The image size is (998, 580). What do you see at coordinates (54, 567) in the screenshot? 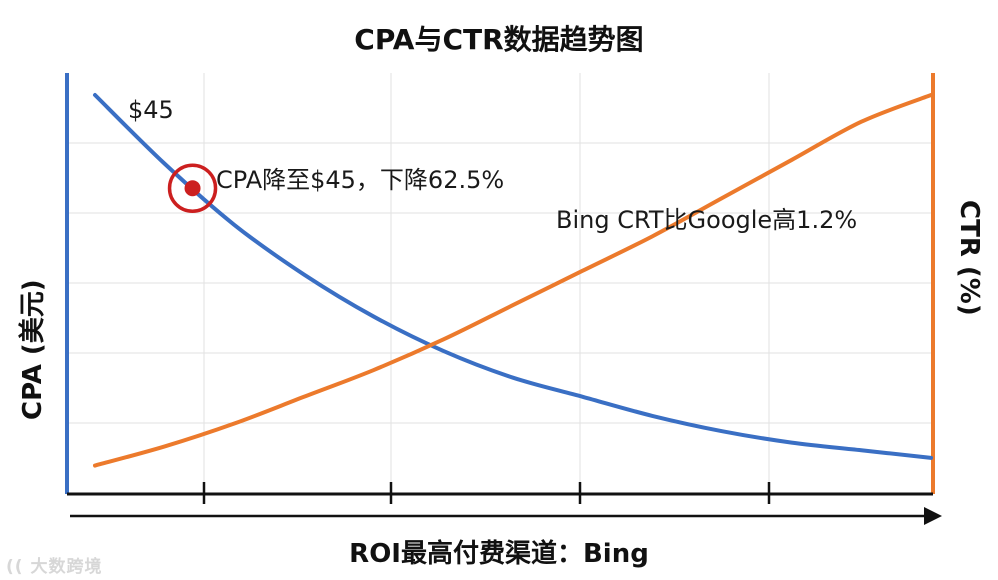
I see `watermark-logo: (( 大数跨境` at bounding box center [54, 567].